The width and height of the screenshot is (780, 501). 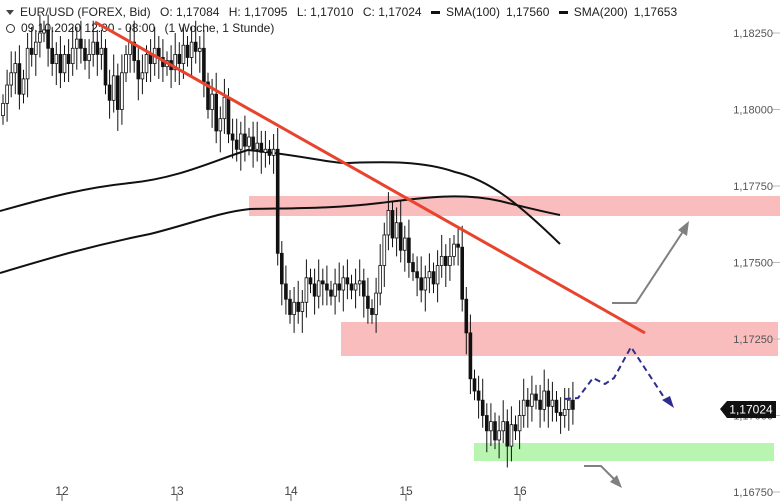 What do you see at coordinates (563, 13) in the screenshot?
I see `sma200-legend-icon` at bounding box center [563, 13].